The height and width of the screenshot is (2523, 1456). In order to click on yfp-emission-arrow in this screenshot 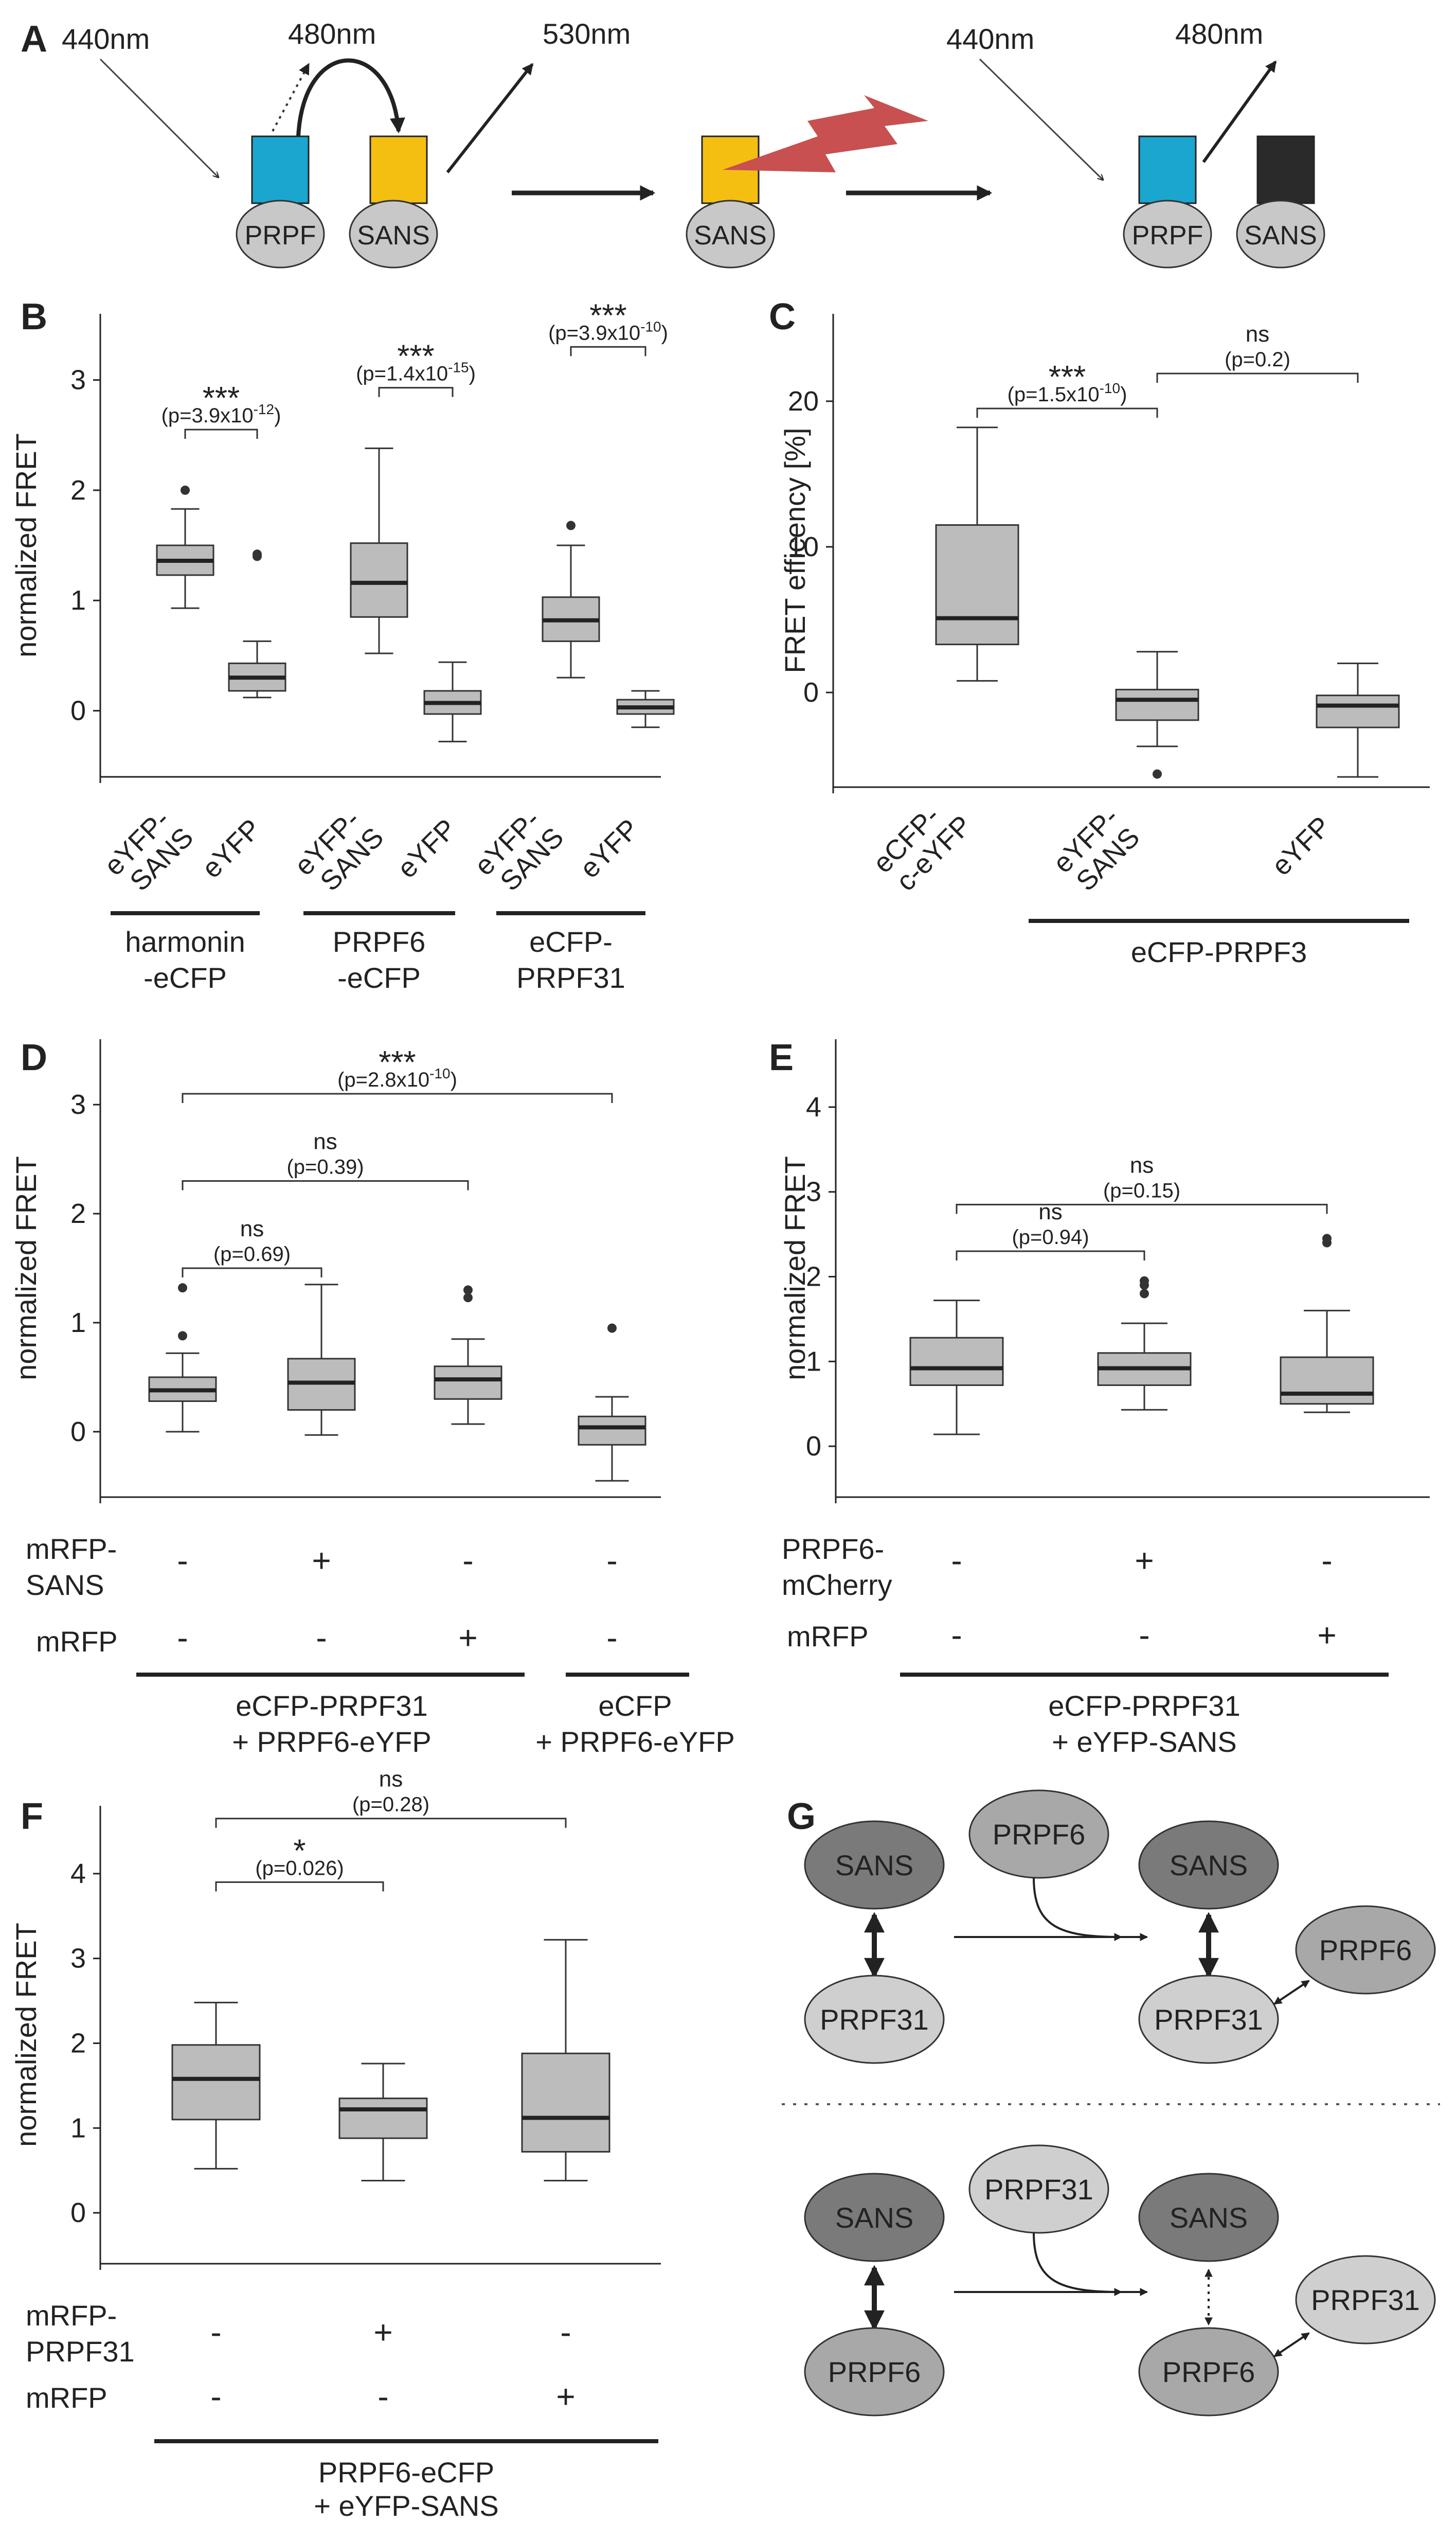, I will do `click(490, 118)`.